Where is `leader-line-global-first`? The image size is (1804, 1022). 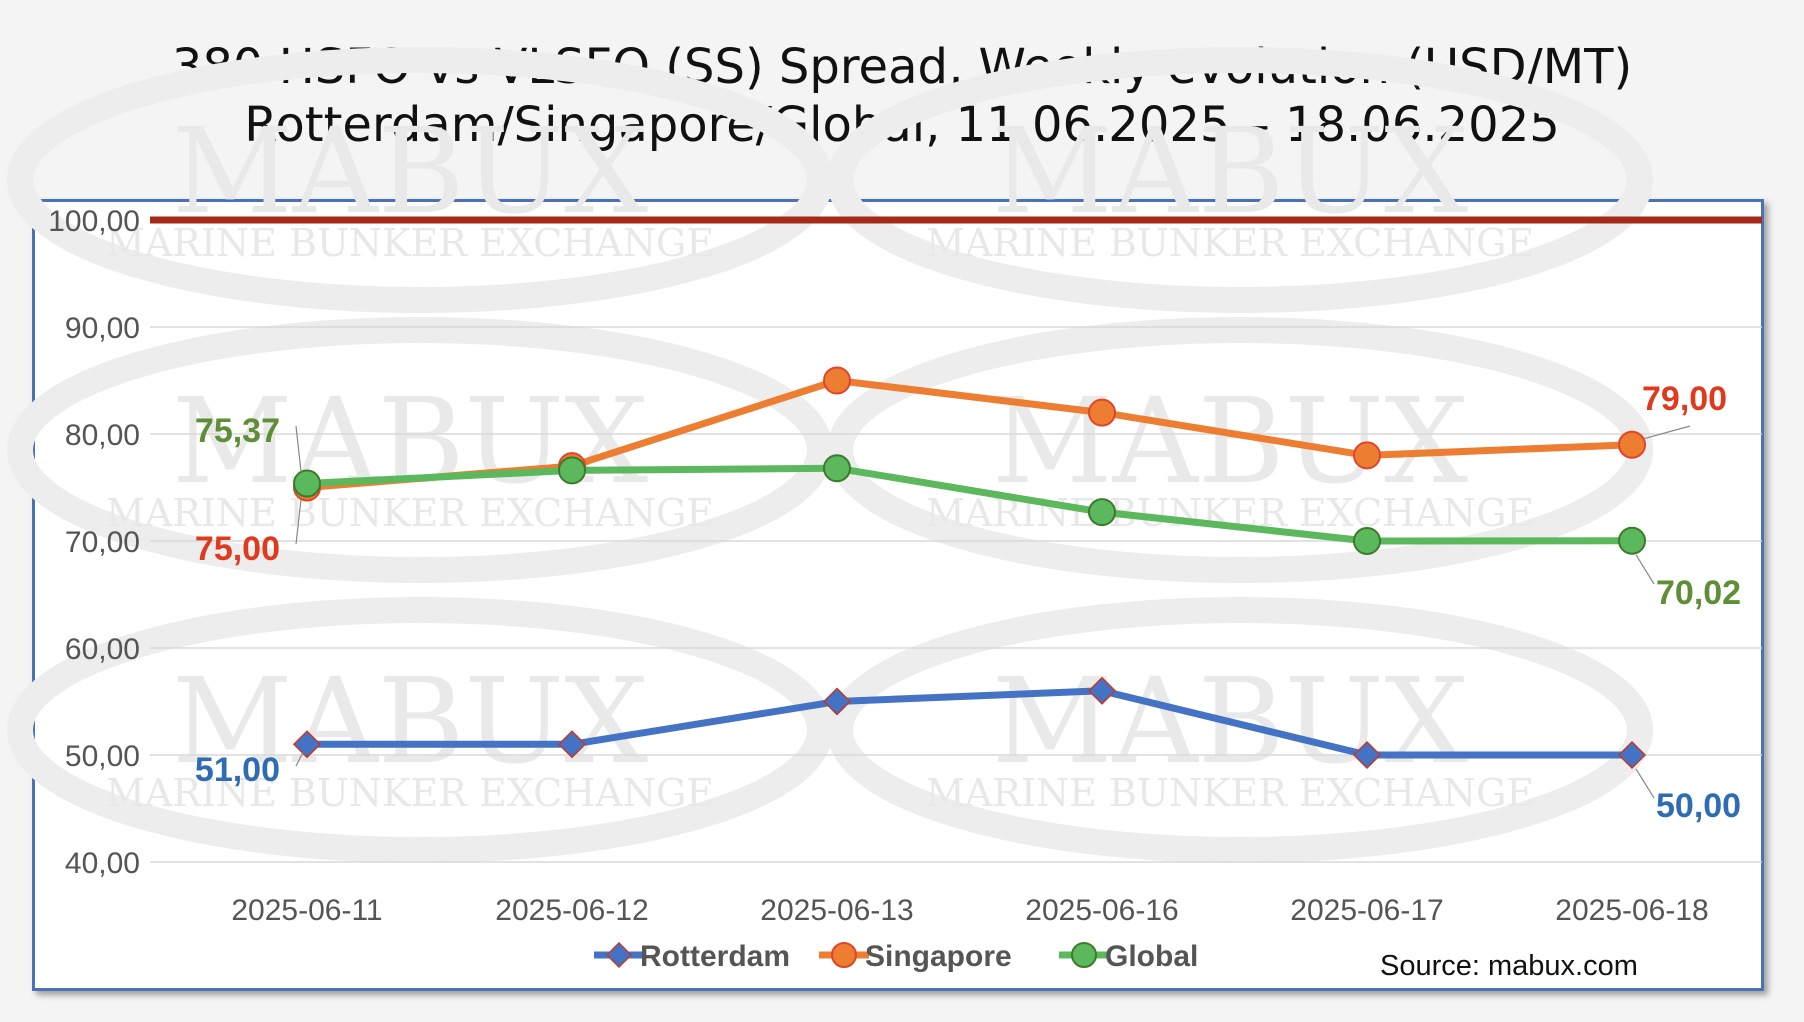 leader-line-global-first is located at coordinates (298, 448).